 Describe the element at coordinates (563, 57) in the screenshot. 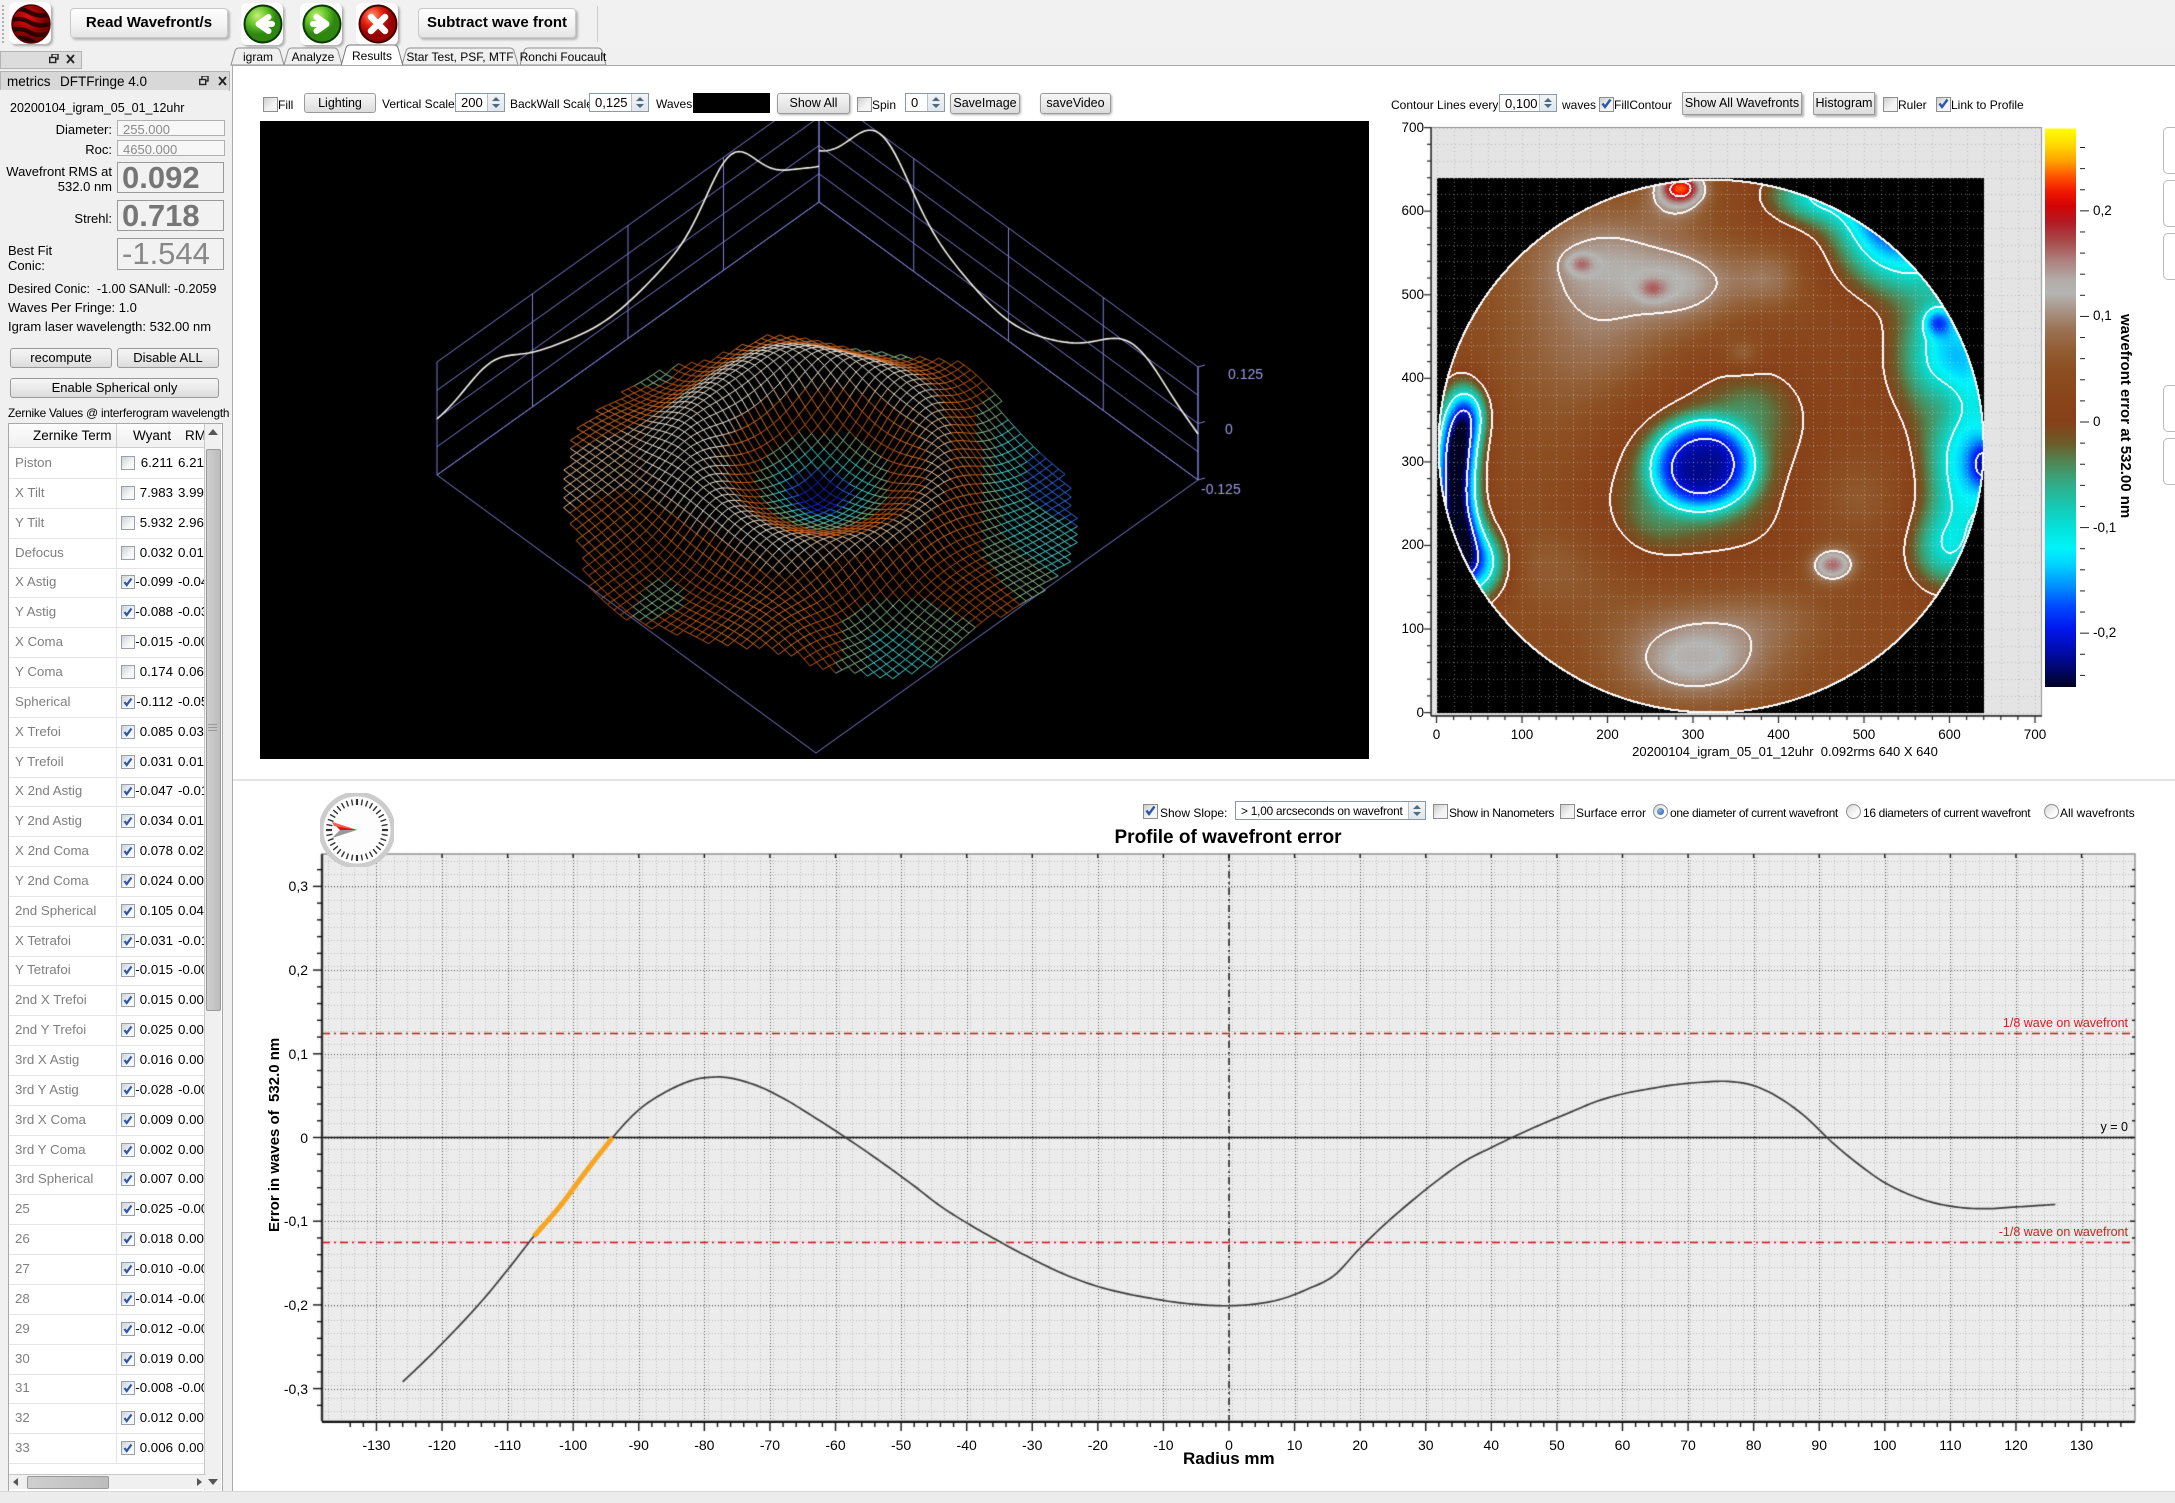

I see `svg-text: Ronchi Foucault` at that location.